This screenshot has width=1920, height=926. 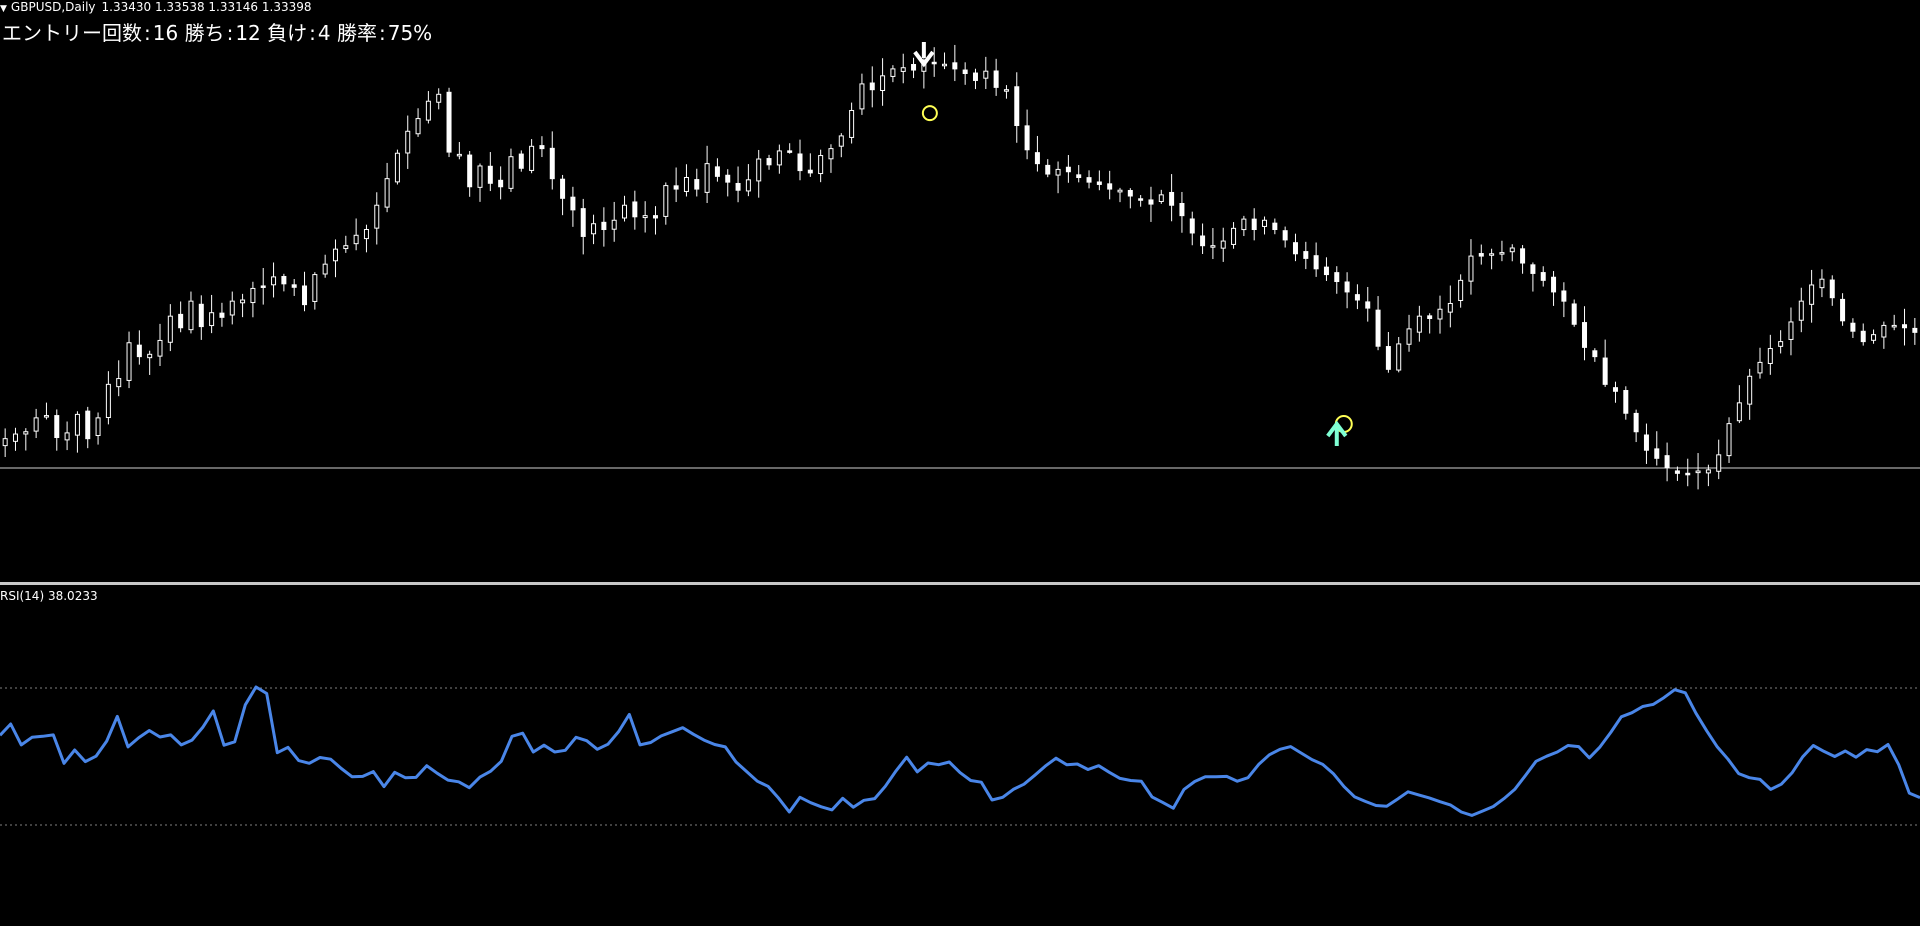 What do you see at coordinates (72, 596) in the screenshot?
I see `rsi-value: 38.0233` at bounding box center [72, 596].